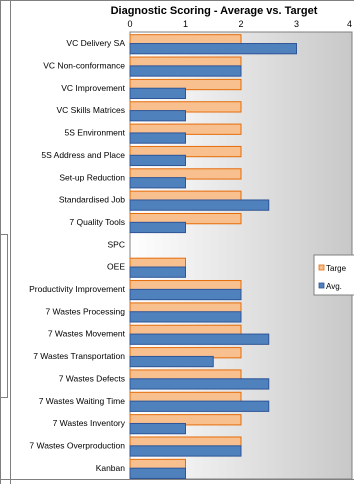 This screenshot has width=354, height=484. Describe the element at coordinates (92, 177) in the screenshot. I see `category-label: Set-up Reduction` at that location.